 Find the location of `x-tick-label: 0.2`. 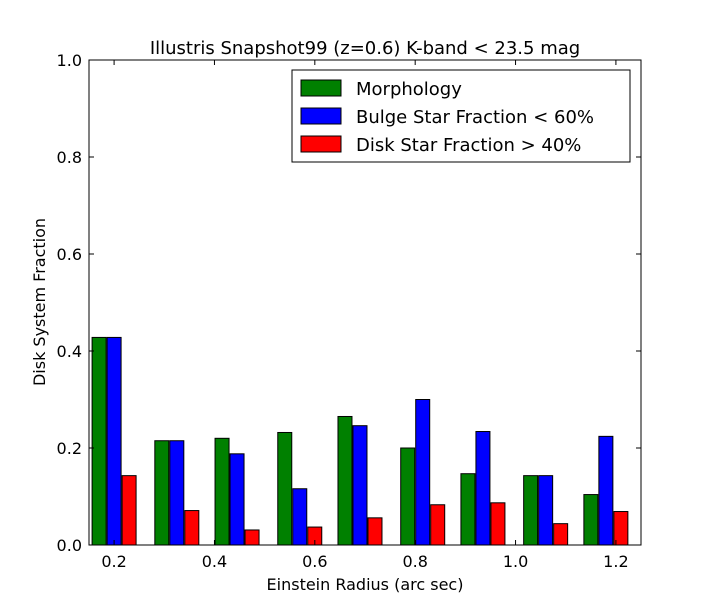

x-tick-label: 0.2 is located at coordinates (113, 561).